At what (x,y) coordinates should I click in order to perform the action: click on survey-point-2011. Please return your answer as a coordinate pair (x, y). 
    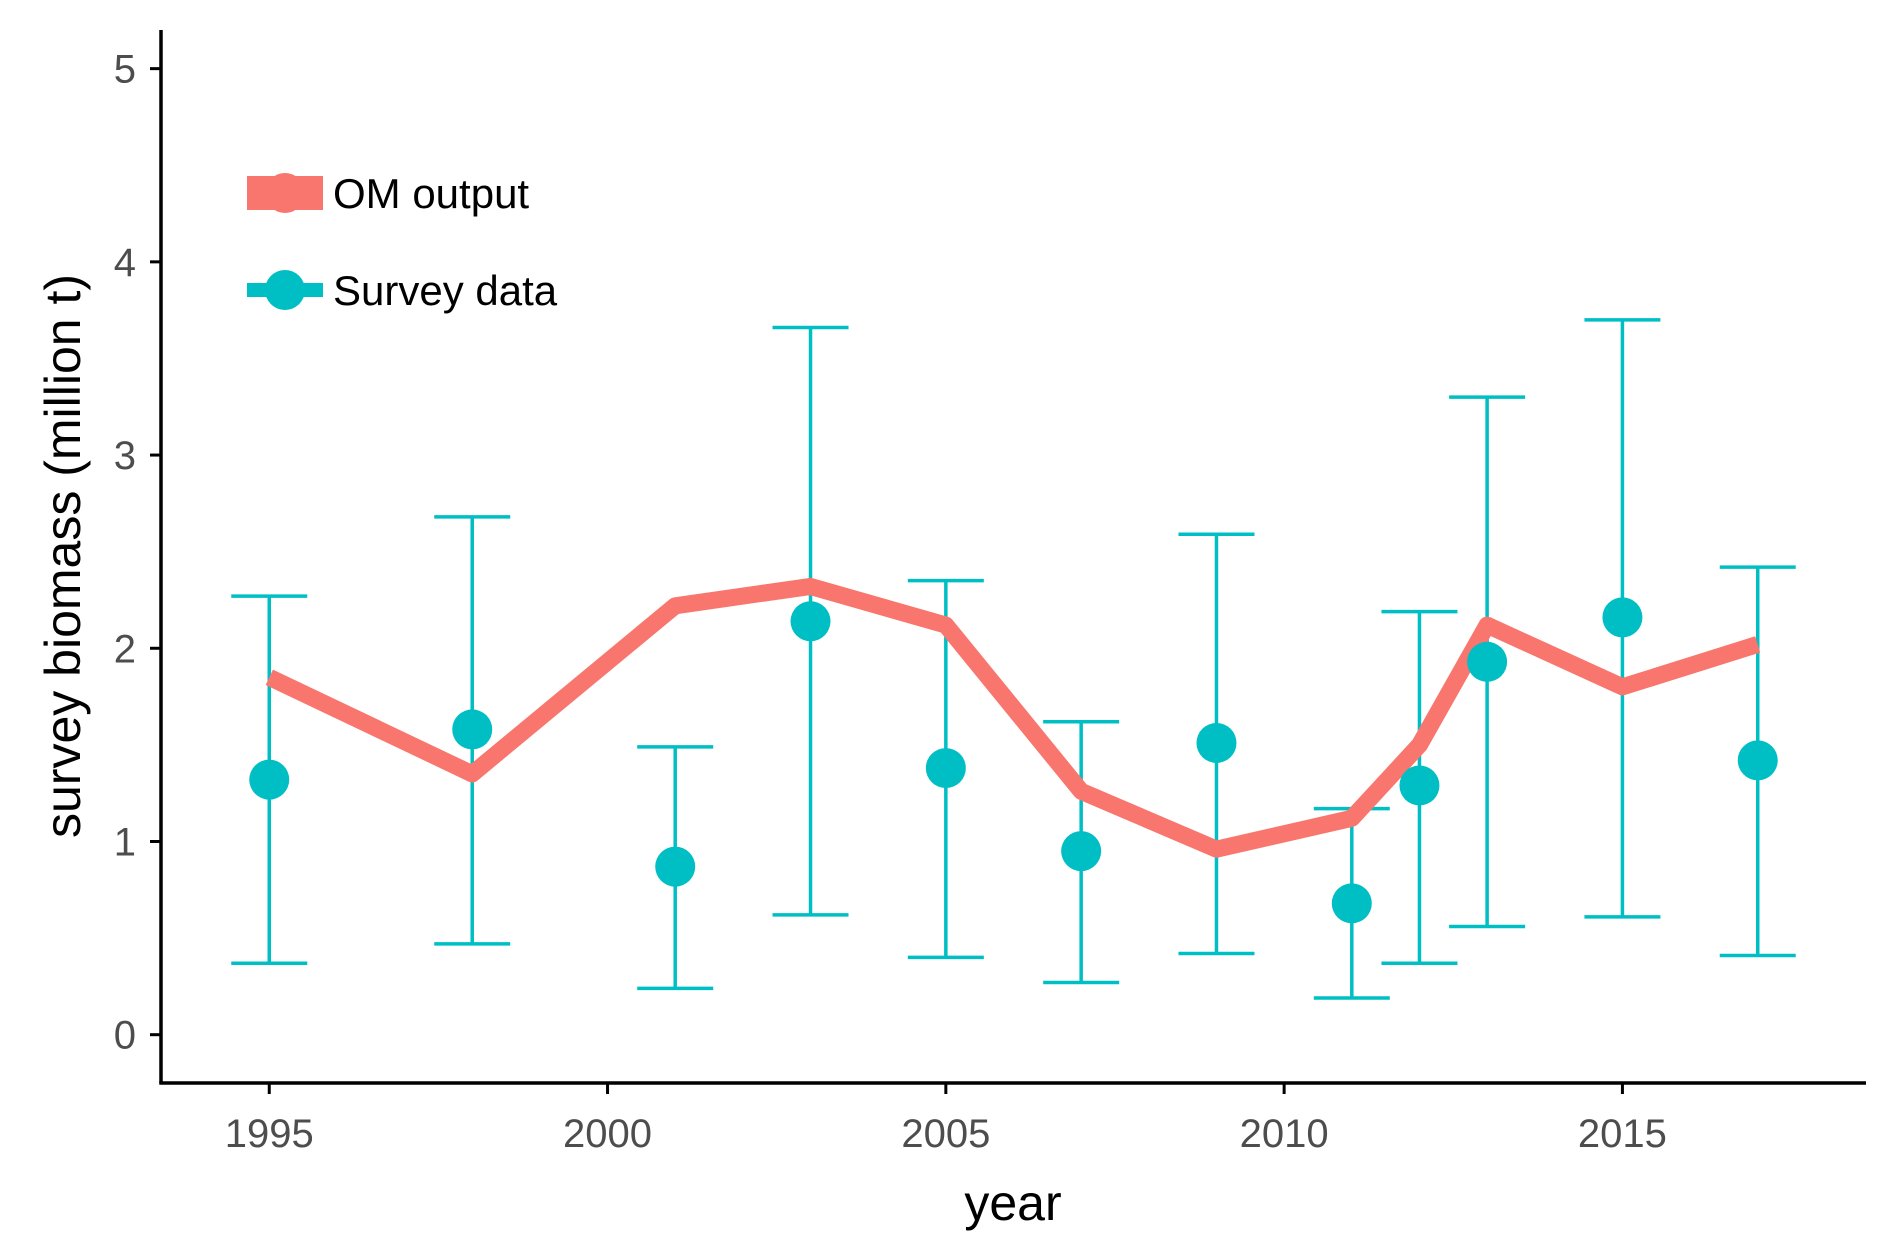
    Looking at the image, I should click on (1351, 903).